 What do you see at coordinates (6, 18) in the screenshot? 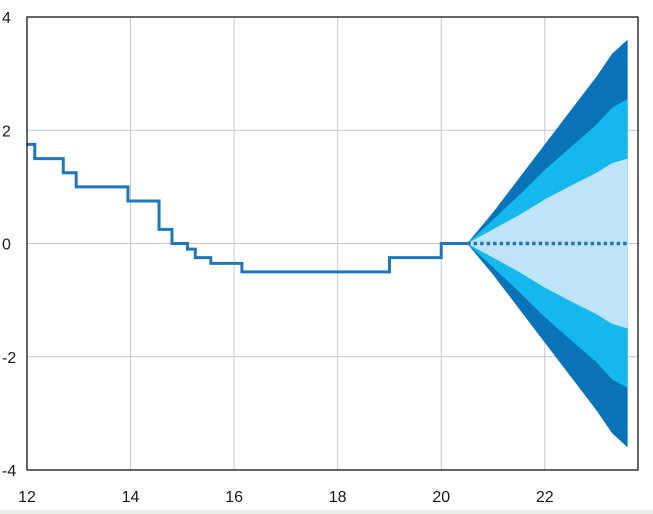
I see `y-tick-label: 4` at bounding box center [6, 18].